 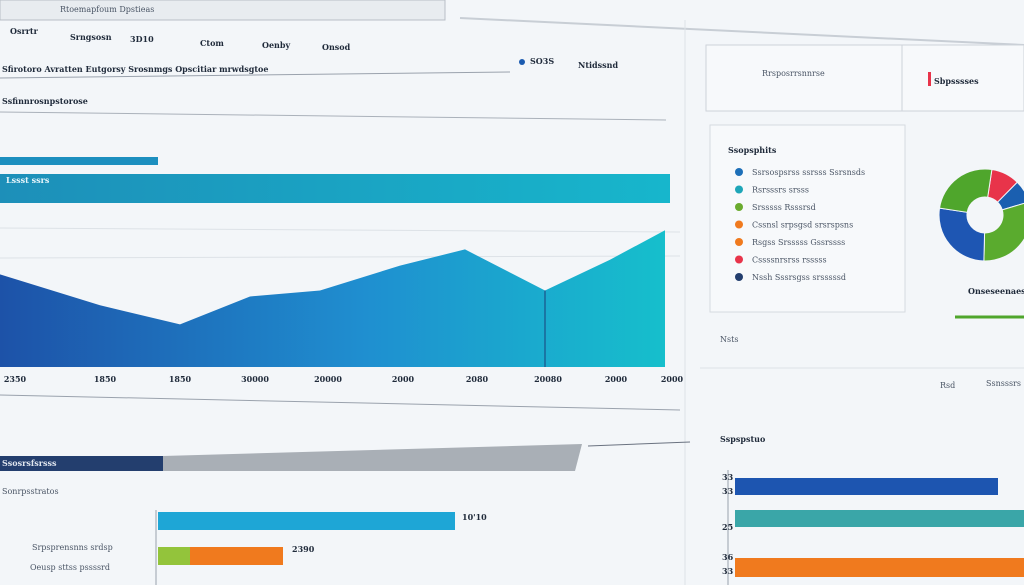 I want to click on control: Ssnsssrs, so click(x=1003, y=383).